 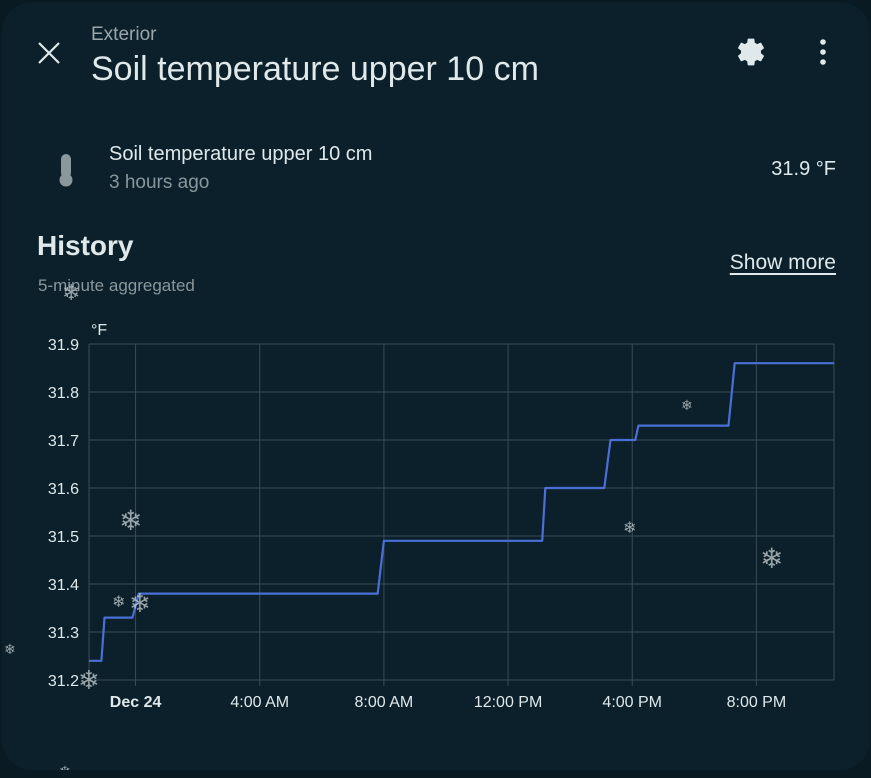 What do you see at coordinates (63, 681) in the screenshot?
I see `y-tick-label: 31.2` at bounding box center [63, 681].